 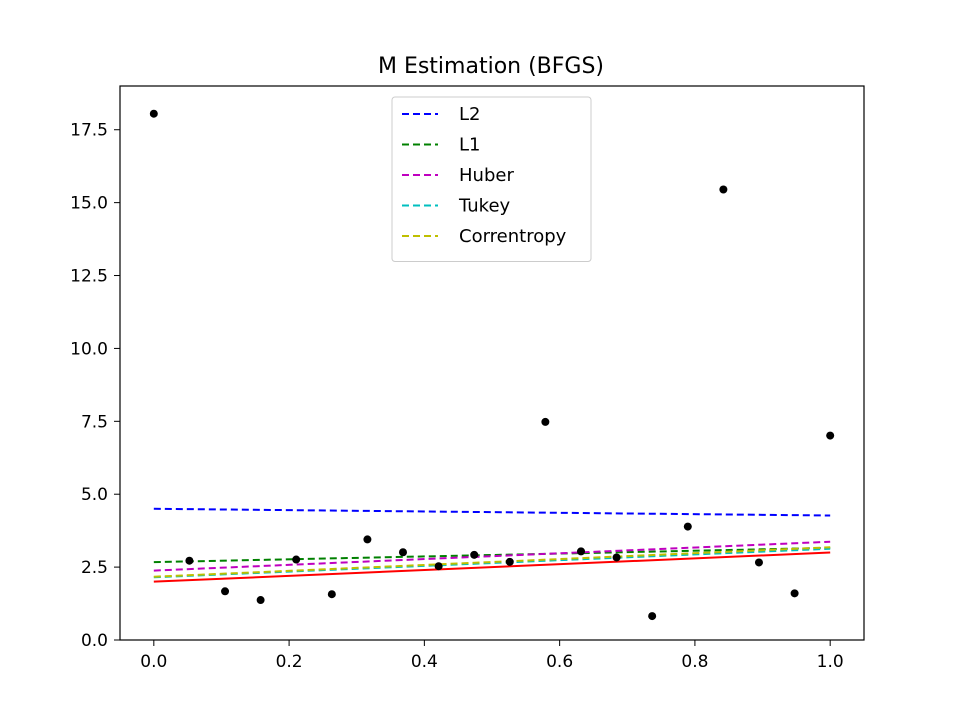 I want to click on legend-label: Huber, so click(x=486, y=175).